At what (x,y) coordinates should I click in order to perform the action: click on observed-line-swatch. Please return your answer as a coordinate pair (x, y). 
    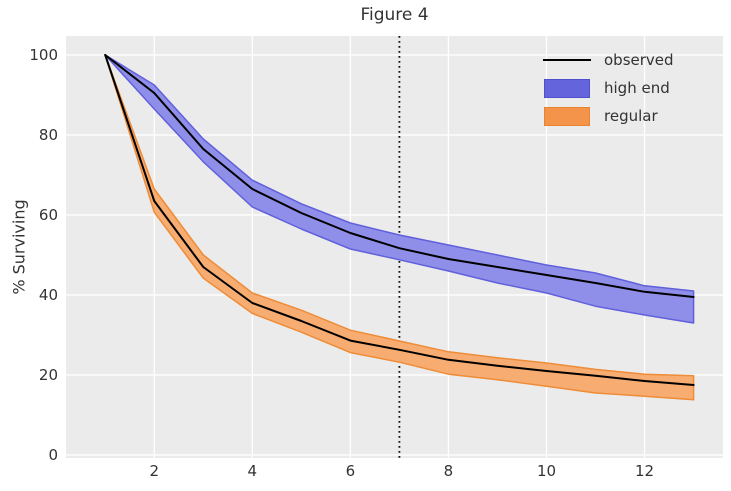
    Looking at the image, I should click on (567, 60).